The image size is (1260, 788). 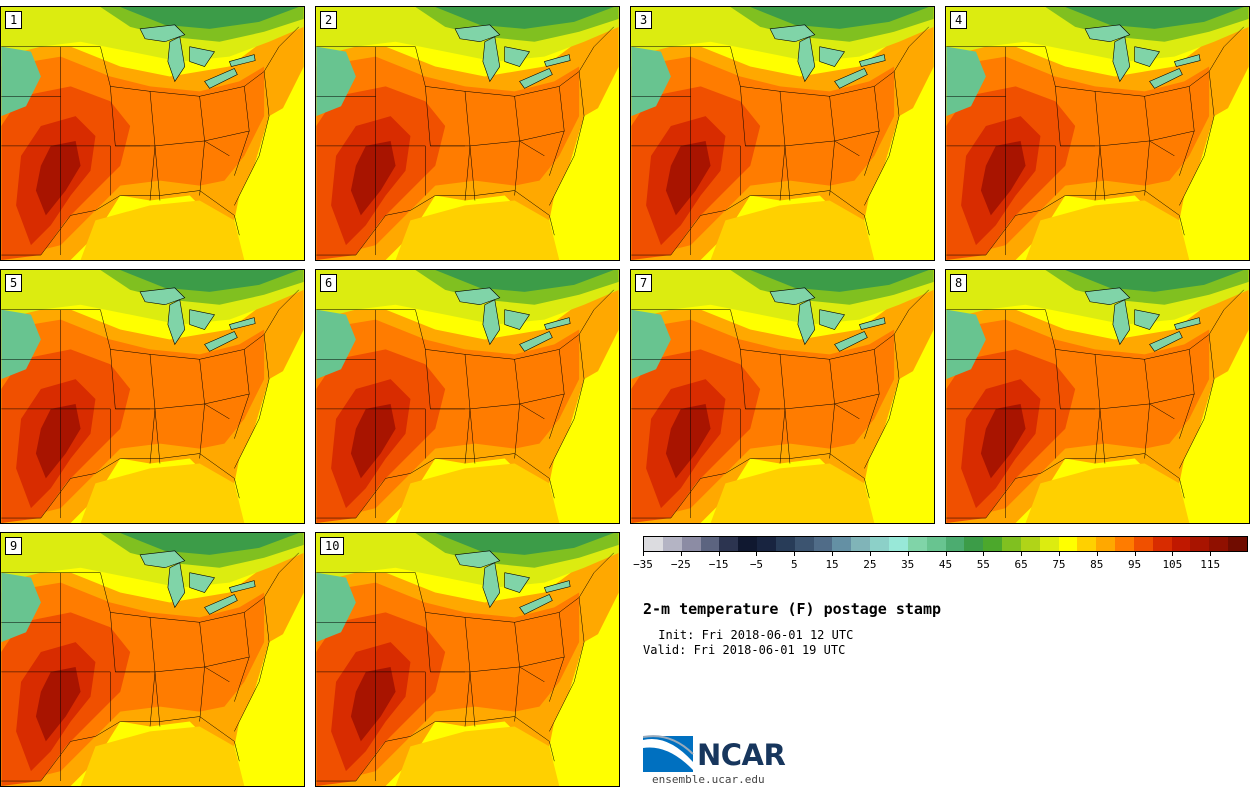 I want to click on colorbar-tick-label: 35, so click(x=908, y=564).